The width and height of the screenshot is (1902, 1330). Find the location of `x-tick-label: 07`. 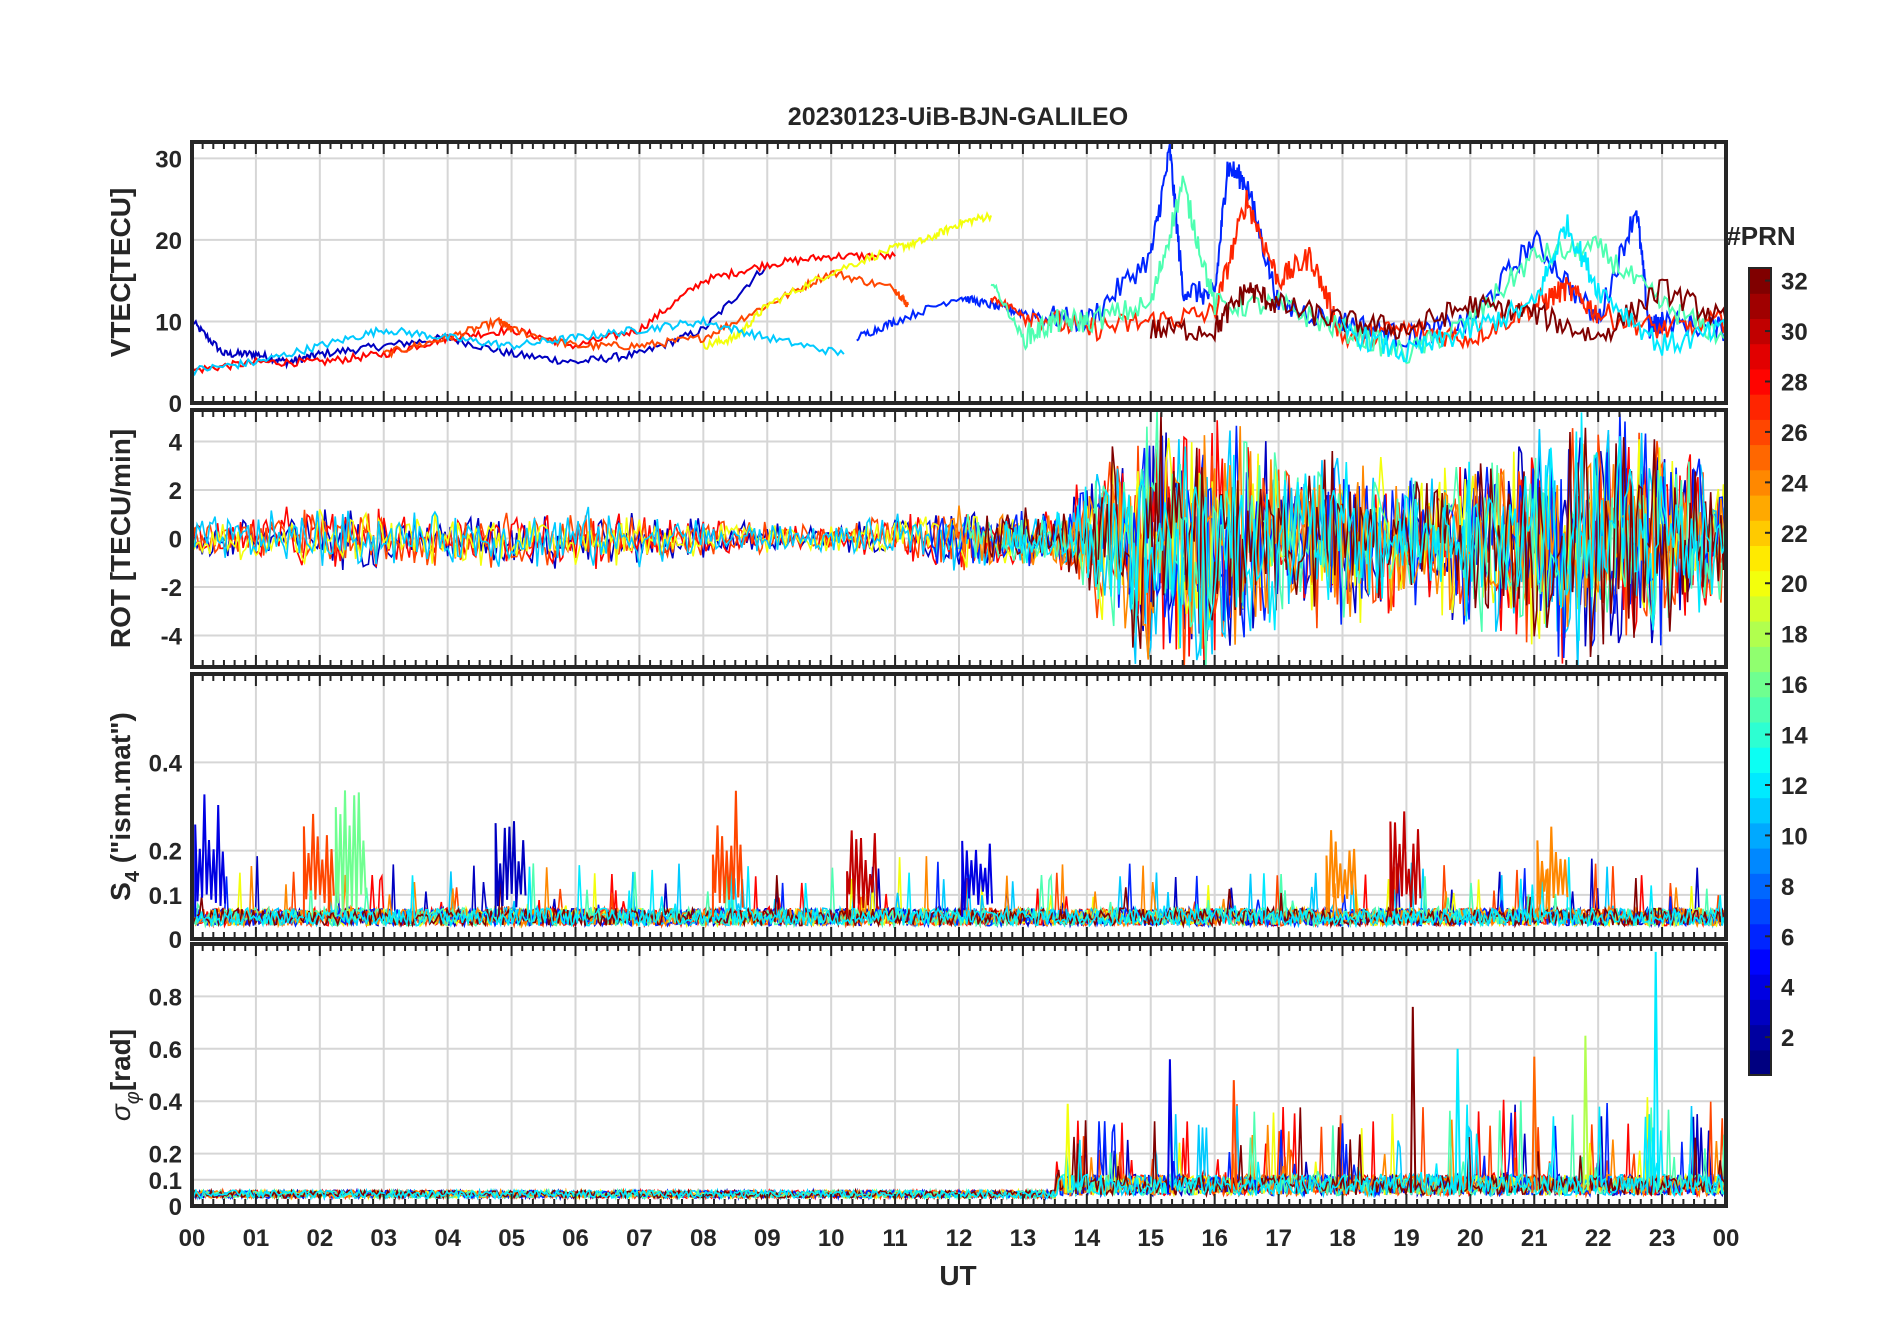

x-tick-label: 07 is located at coordinates (639, 1238).